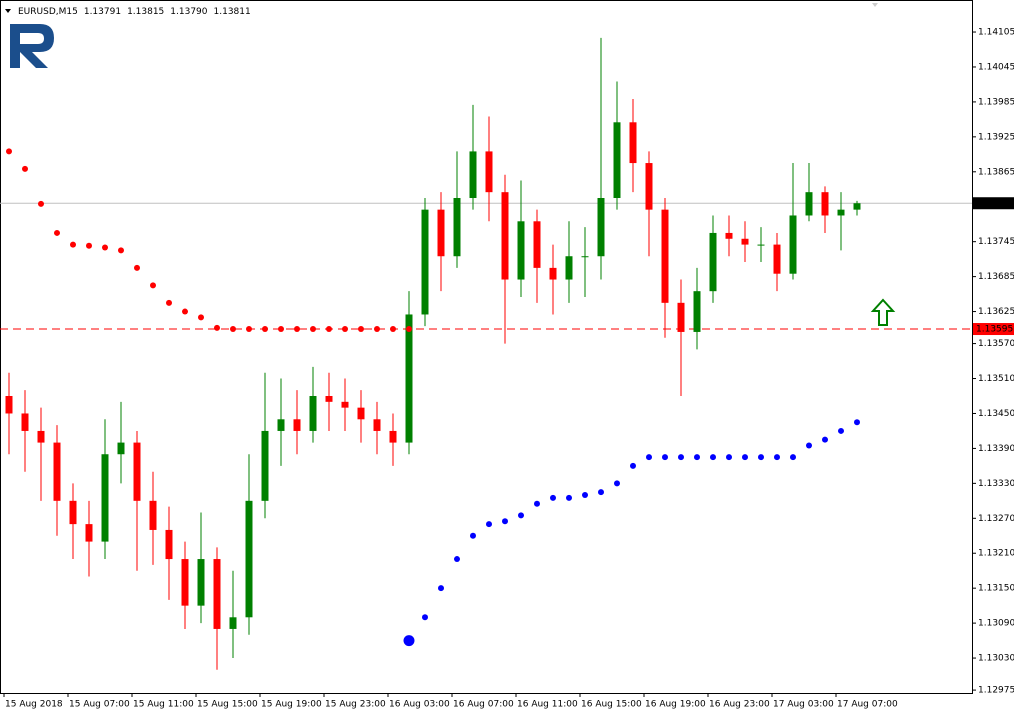  Describe the element at coordinates (32, 46) in the screenshot. I see `logo` at that location.